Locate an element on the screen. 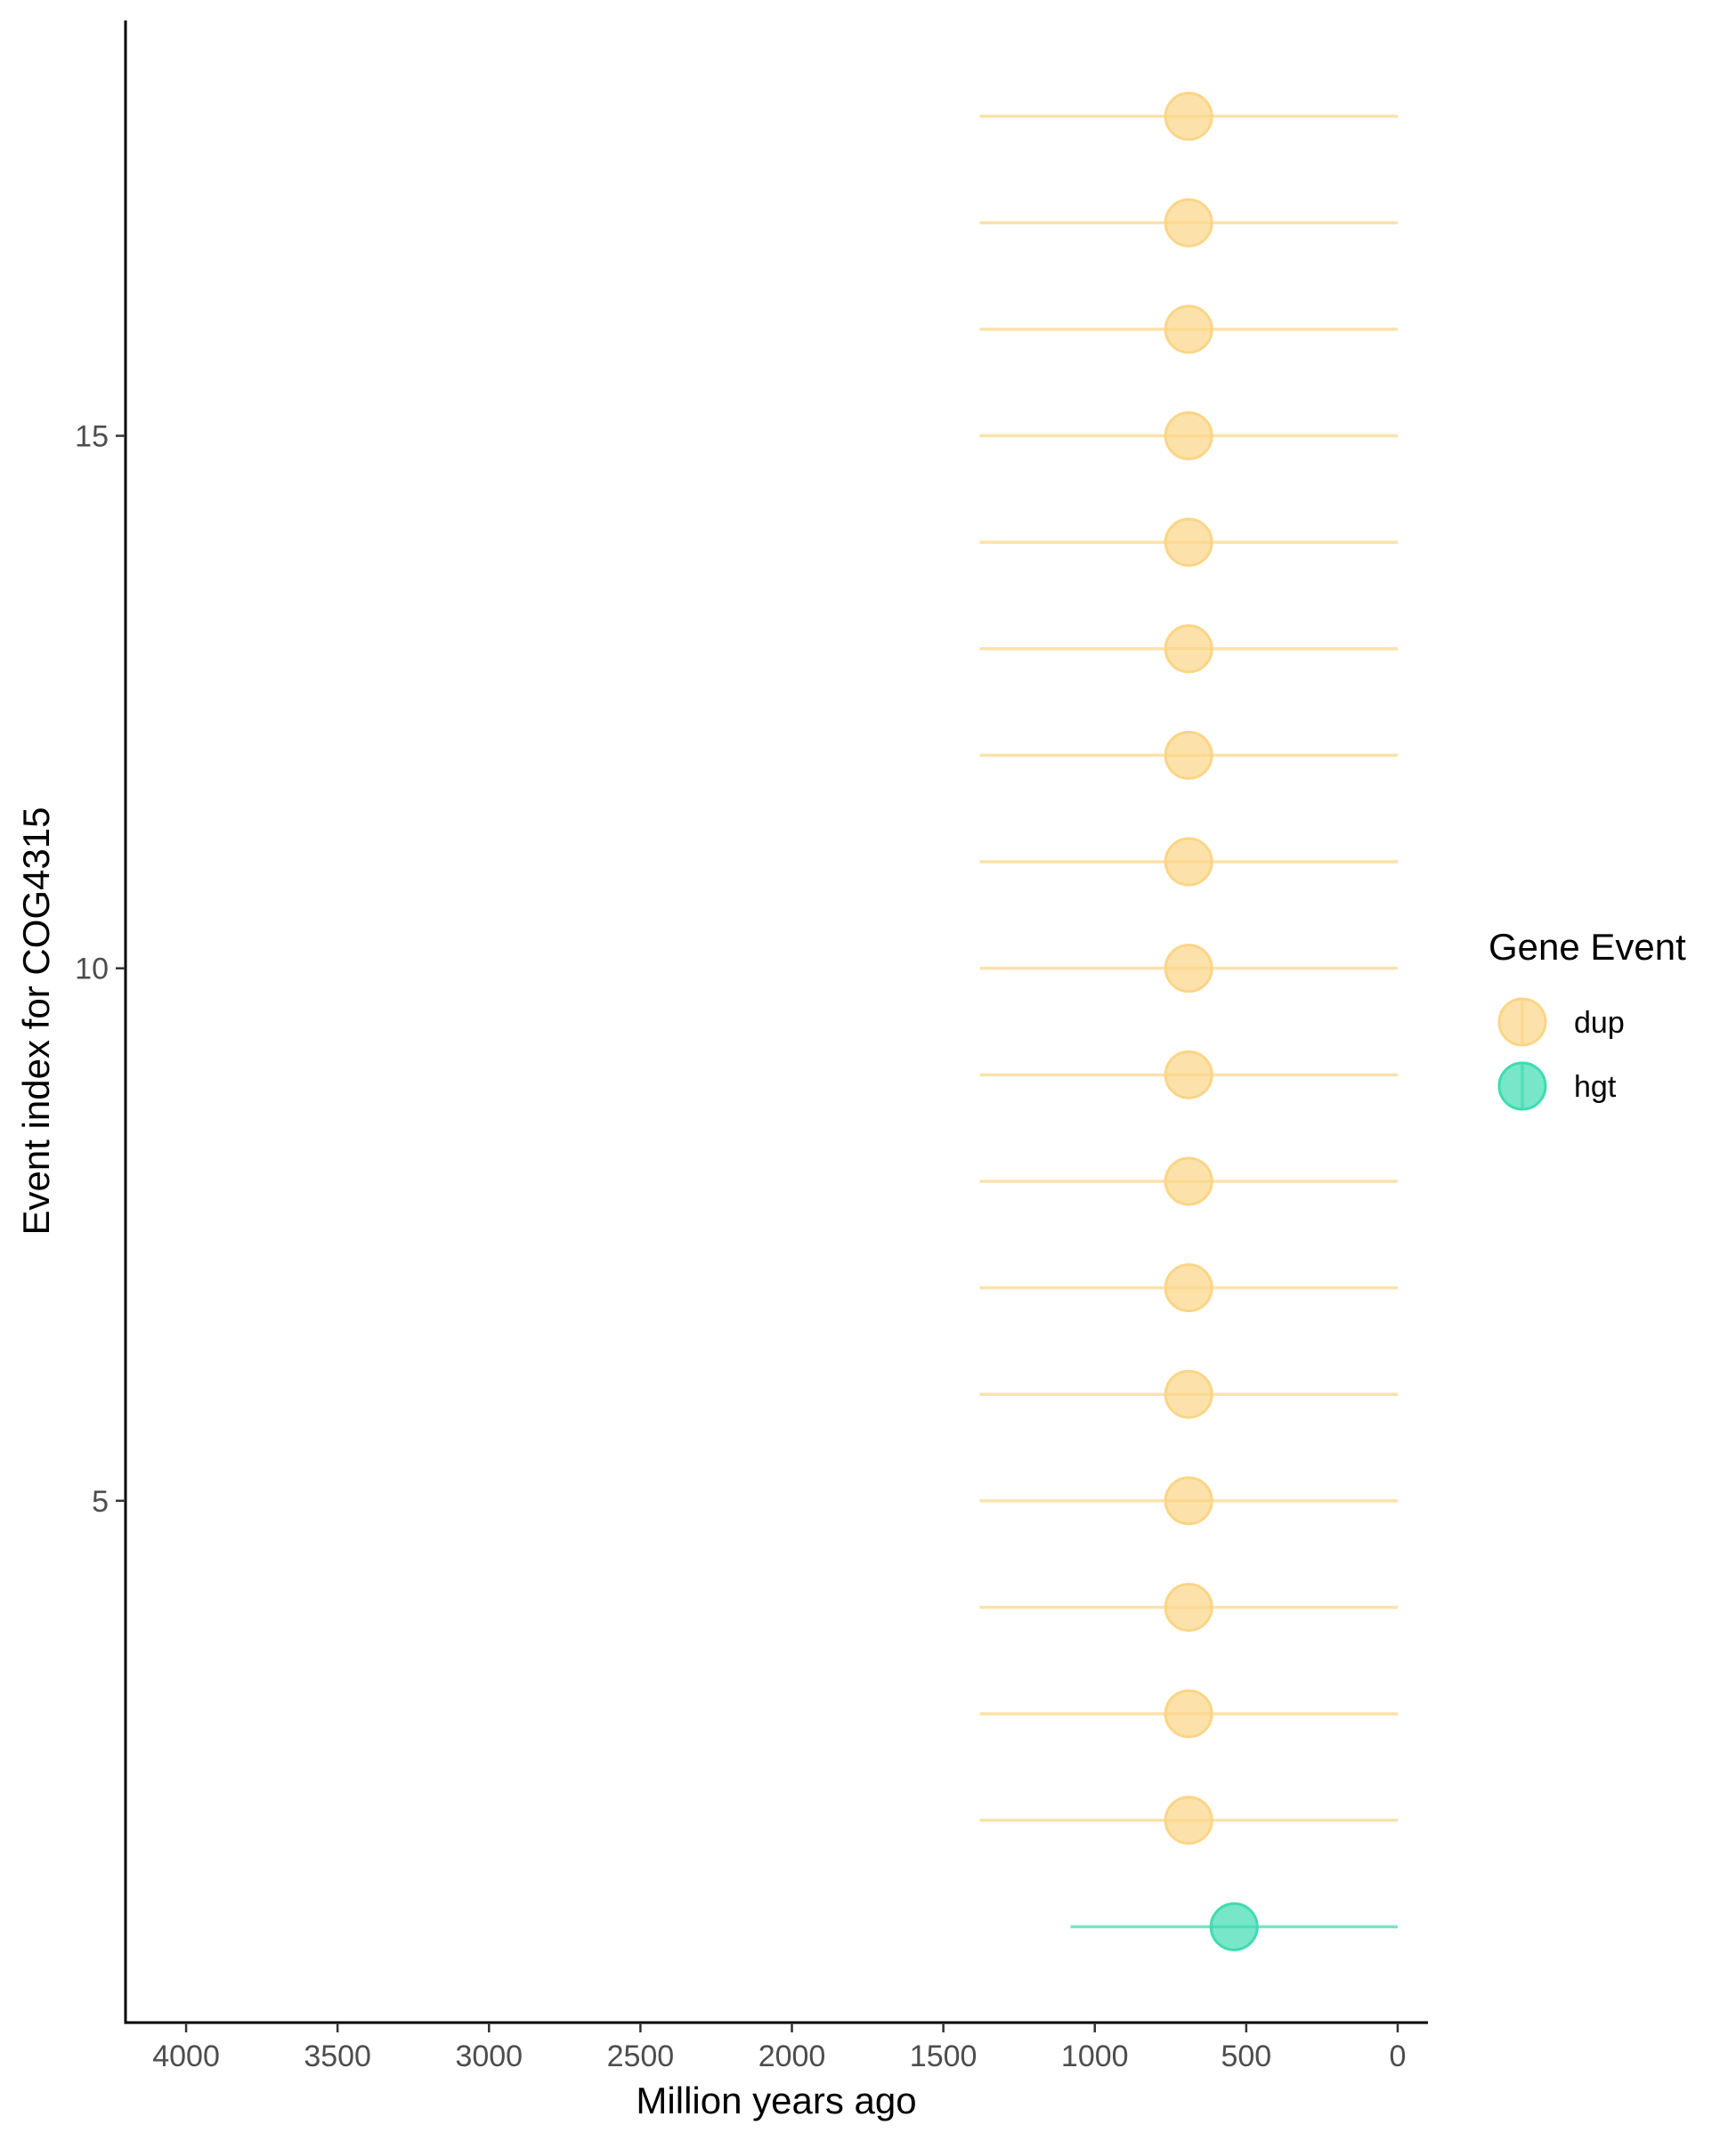  x-tick-label: 500 is located at coordinates (1246, 2056).